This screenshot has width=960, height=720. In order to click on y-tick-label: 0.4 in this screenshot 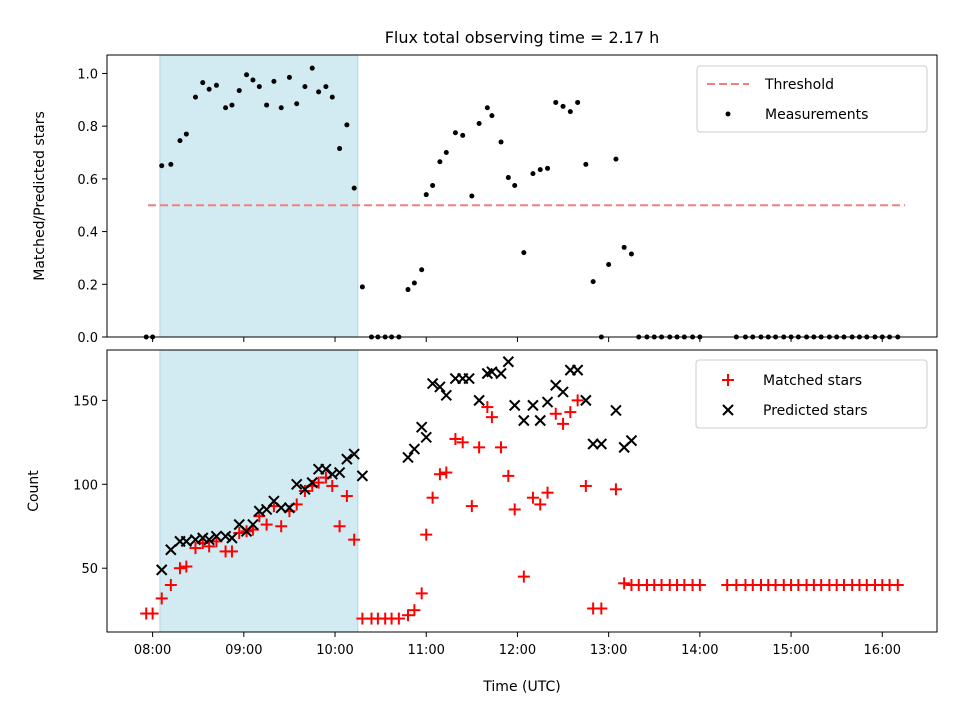, I will do `click(87, 233)`.